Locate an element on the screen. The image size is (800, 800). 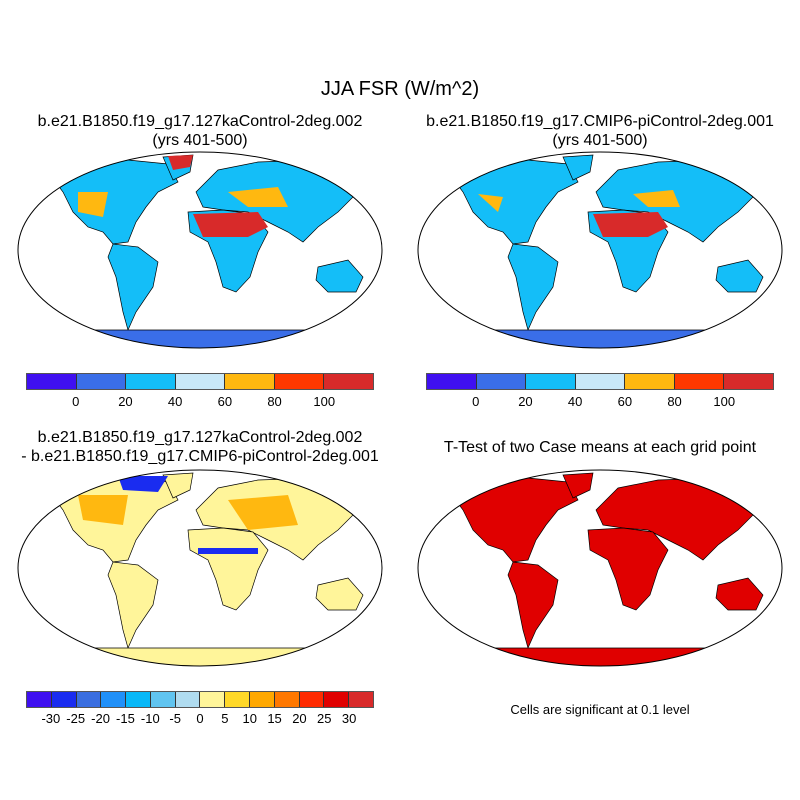
colorbar-absolute is located at coordinates (200, 381).